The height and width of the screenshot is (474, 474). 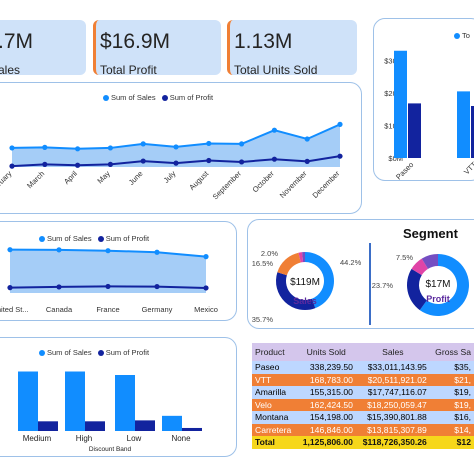 What do you see at coordinates (176, 145) in the screenshot?
I see `sales-area-fill` at bounding box center [176, 145].